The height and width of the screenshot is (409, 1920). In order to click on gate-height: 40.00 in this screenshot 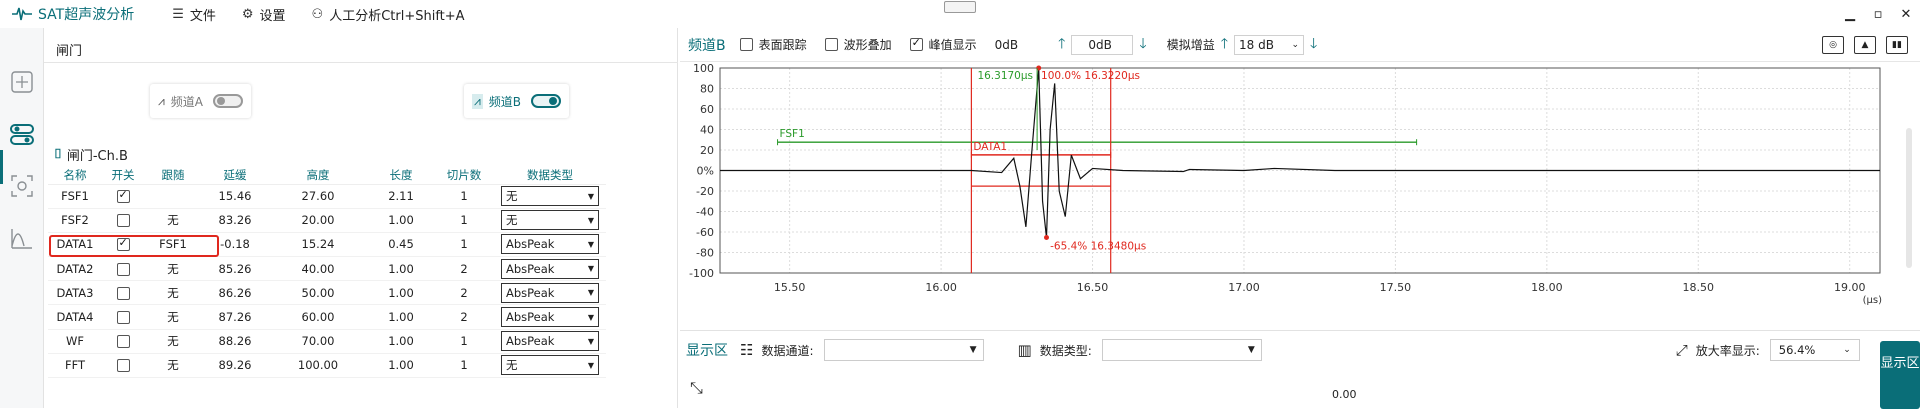, I will do `click(318, 269)`.